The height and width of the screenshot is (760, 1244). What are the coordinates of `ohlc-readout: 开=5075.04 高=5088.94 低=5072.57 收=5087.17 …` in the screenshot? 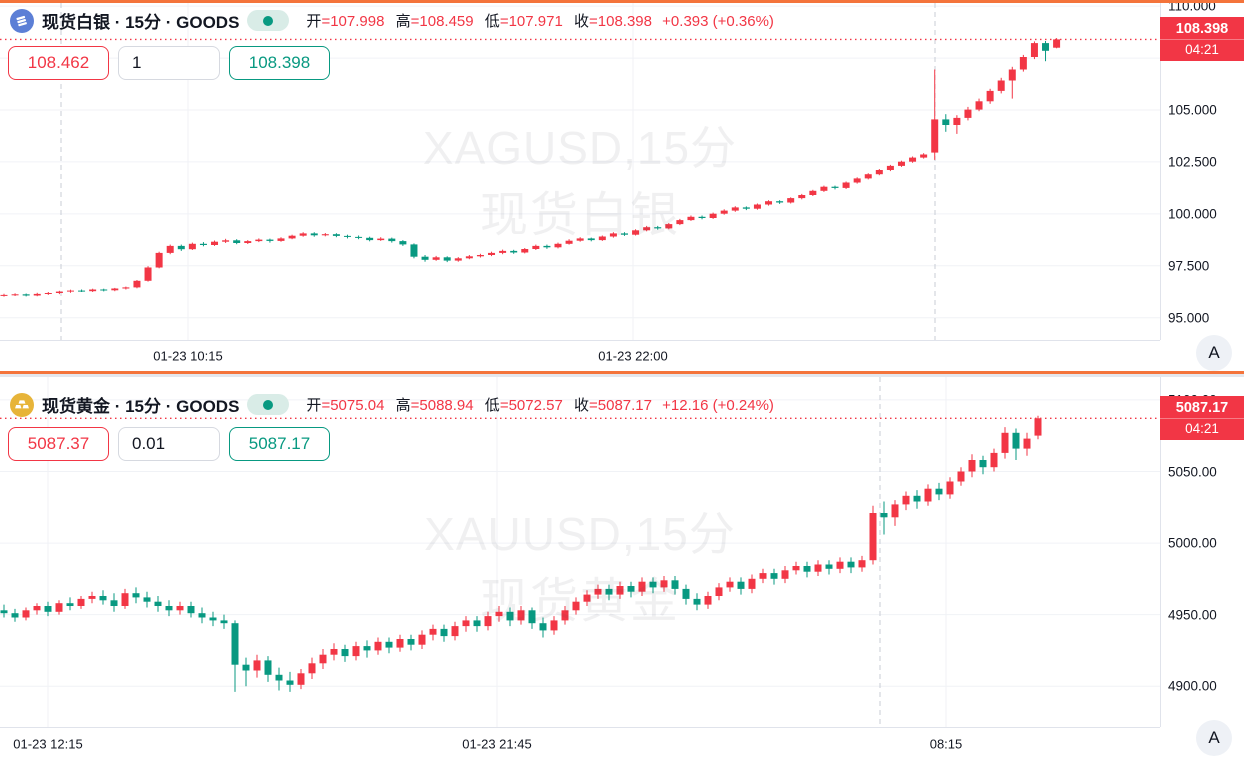 It's located at (540, 405).